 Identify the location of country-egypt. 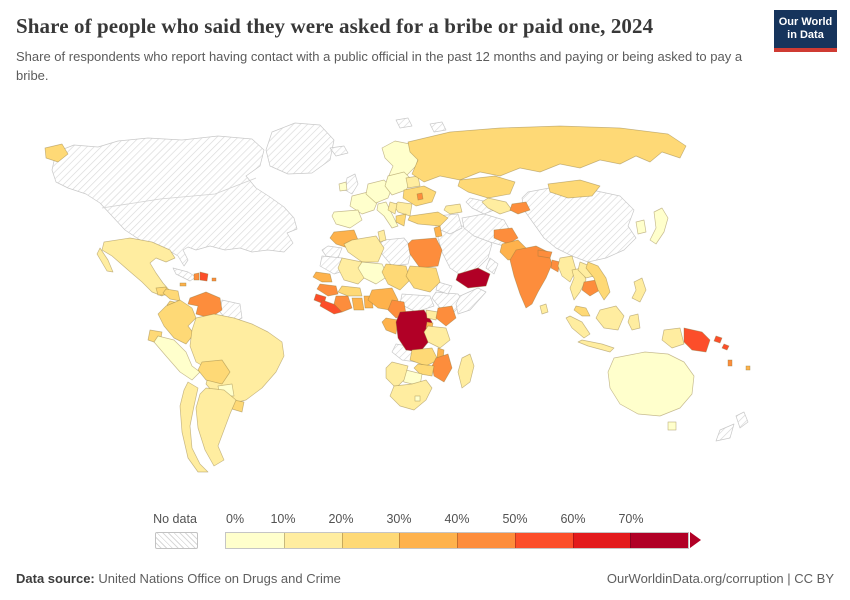
(425, 253).